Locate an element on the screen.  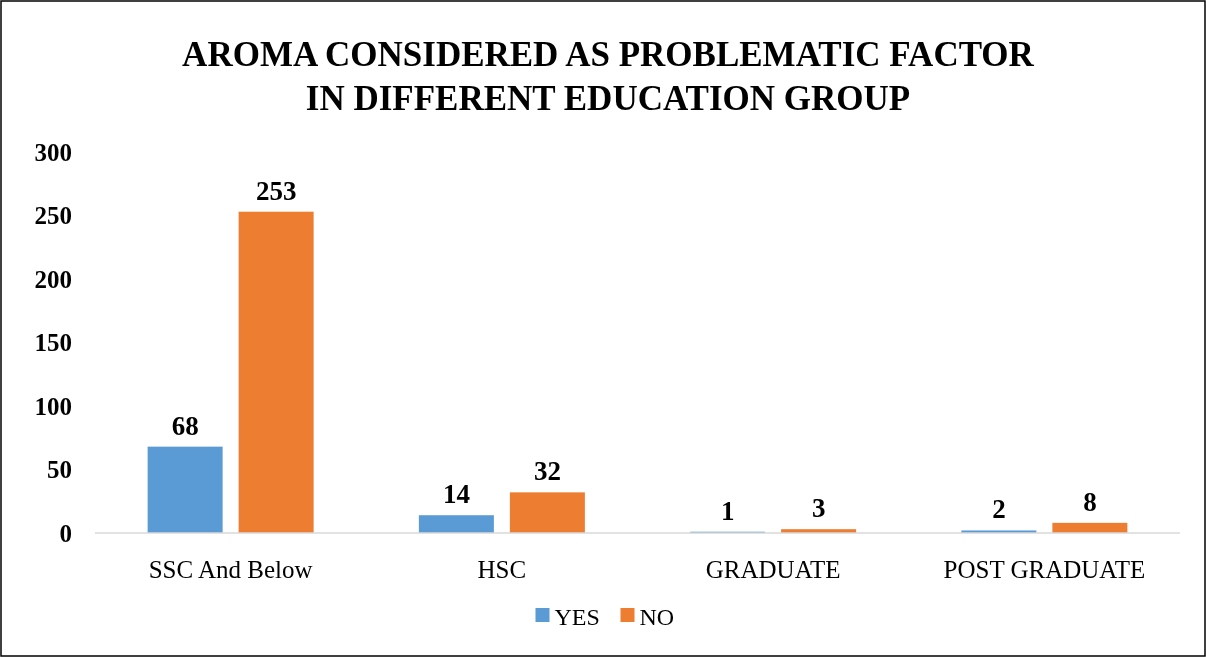
y-tick-label: 300 is located at coordinates (53, 152).